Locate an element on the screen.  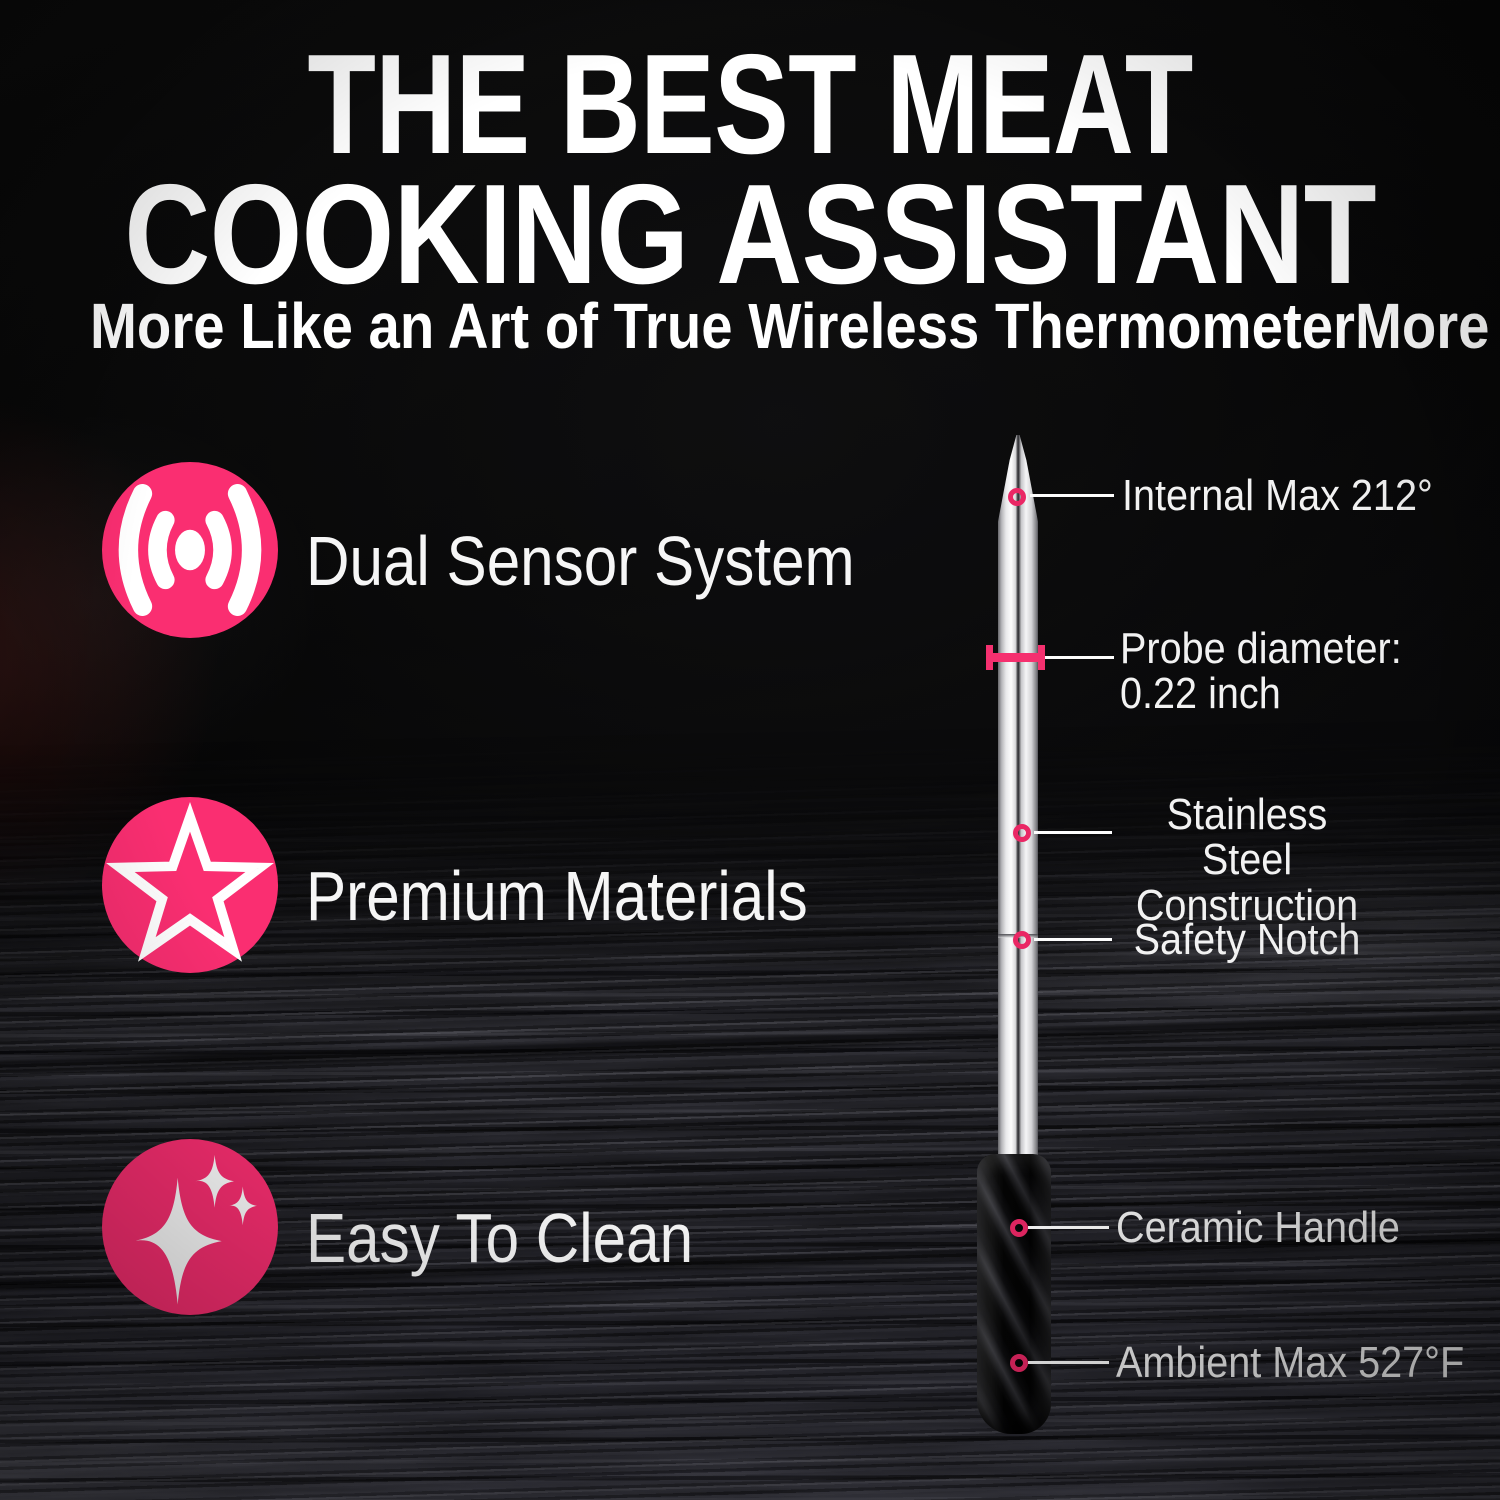
diameter-gauge-right-cap is located at coordinates (1041, 657).